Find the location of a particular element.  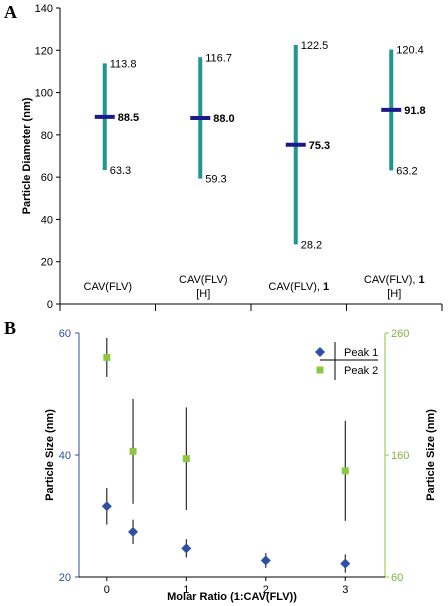

right-y-tick-label: 160 is located at coordinates (400, 456).